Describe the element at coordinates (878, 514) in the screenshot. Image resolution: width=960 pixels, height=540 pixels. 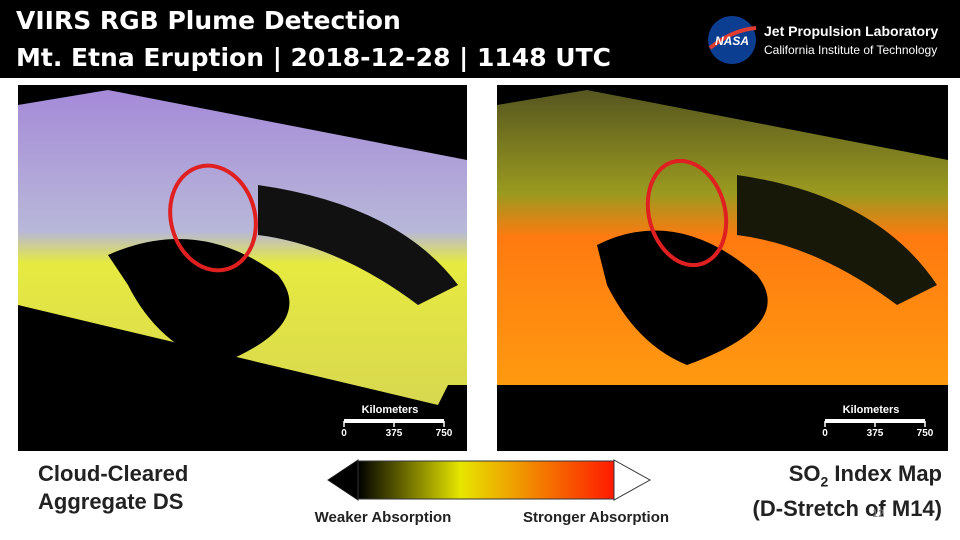
I see `page-number: 12` at that location.